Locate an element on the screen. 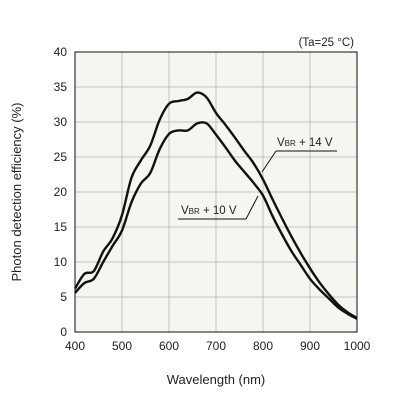 Image resolution: width=400 pixels, height=400 pixels. series-label-14v: VBR + 14 V is located at coordinates (305, 143).